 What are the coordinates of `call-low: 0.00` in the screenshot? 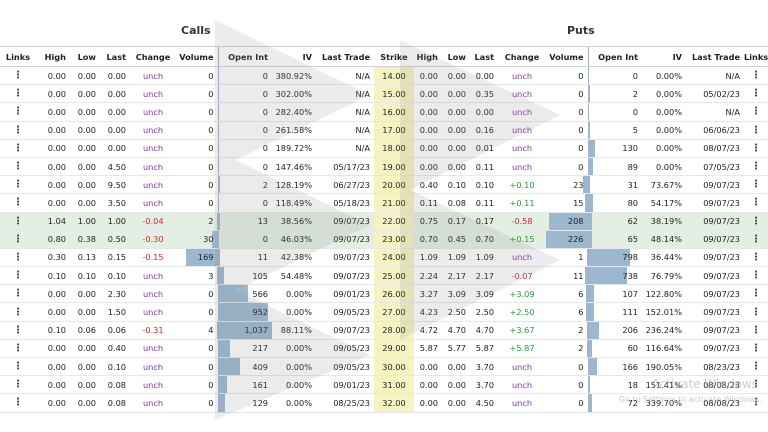 It's located at (85, 76).